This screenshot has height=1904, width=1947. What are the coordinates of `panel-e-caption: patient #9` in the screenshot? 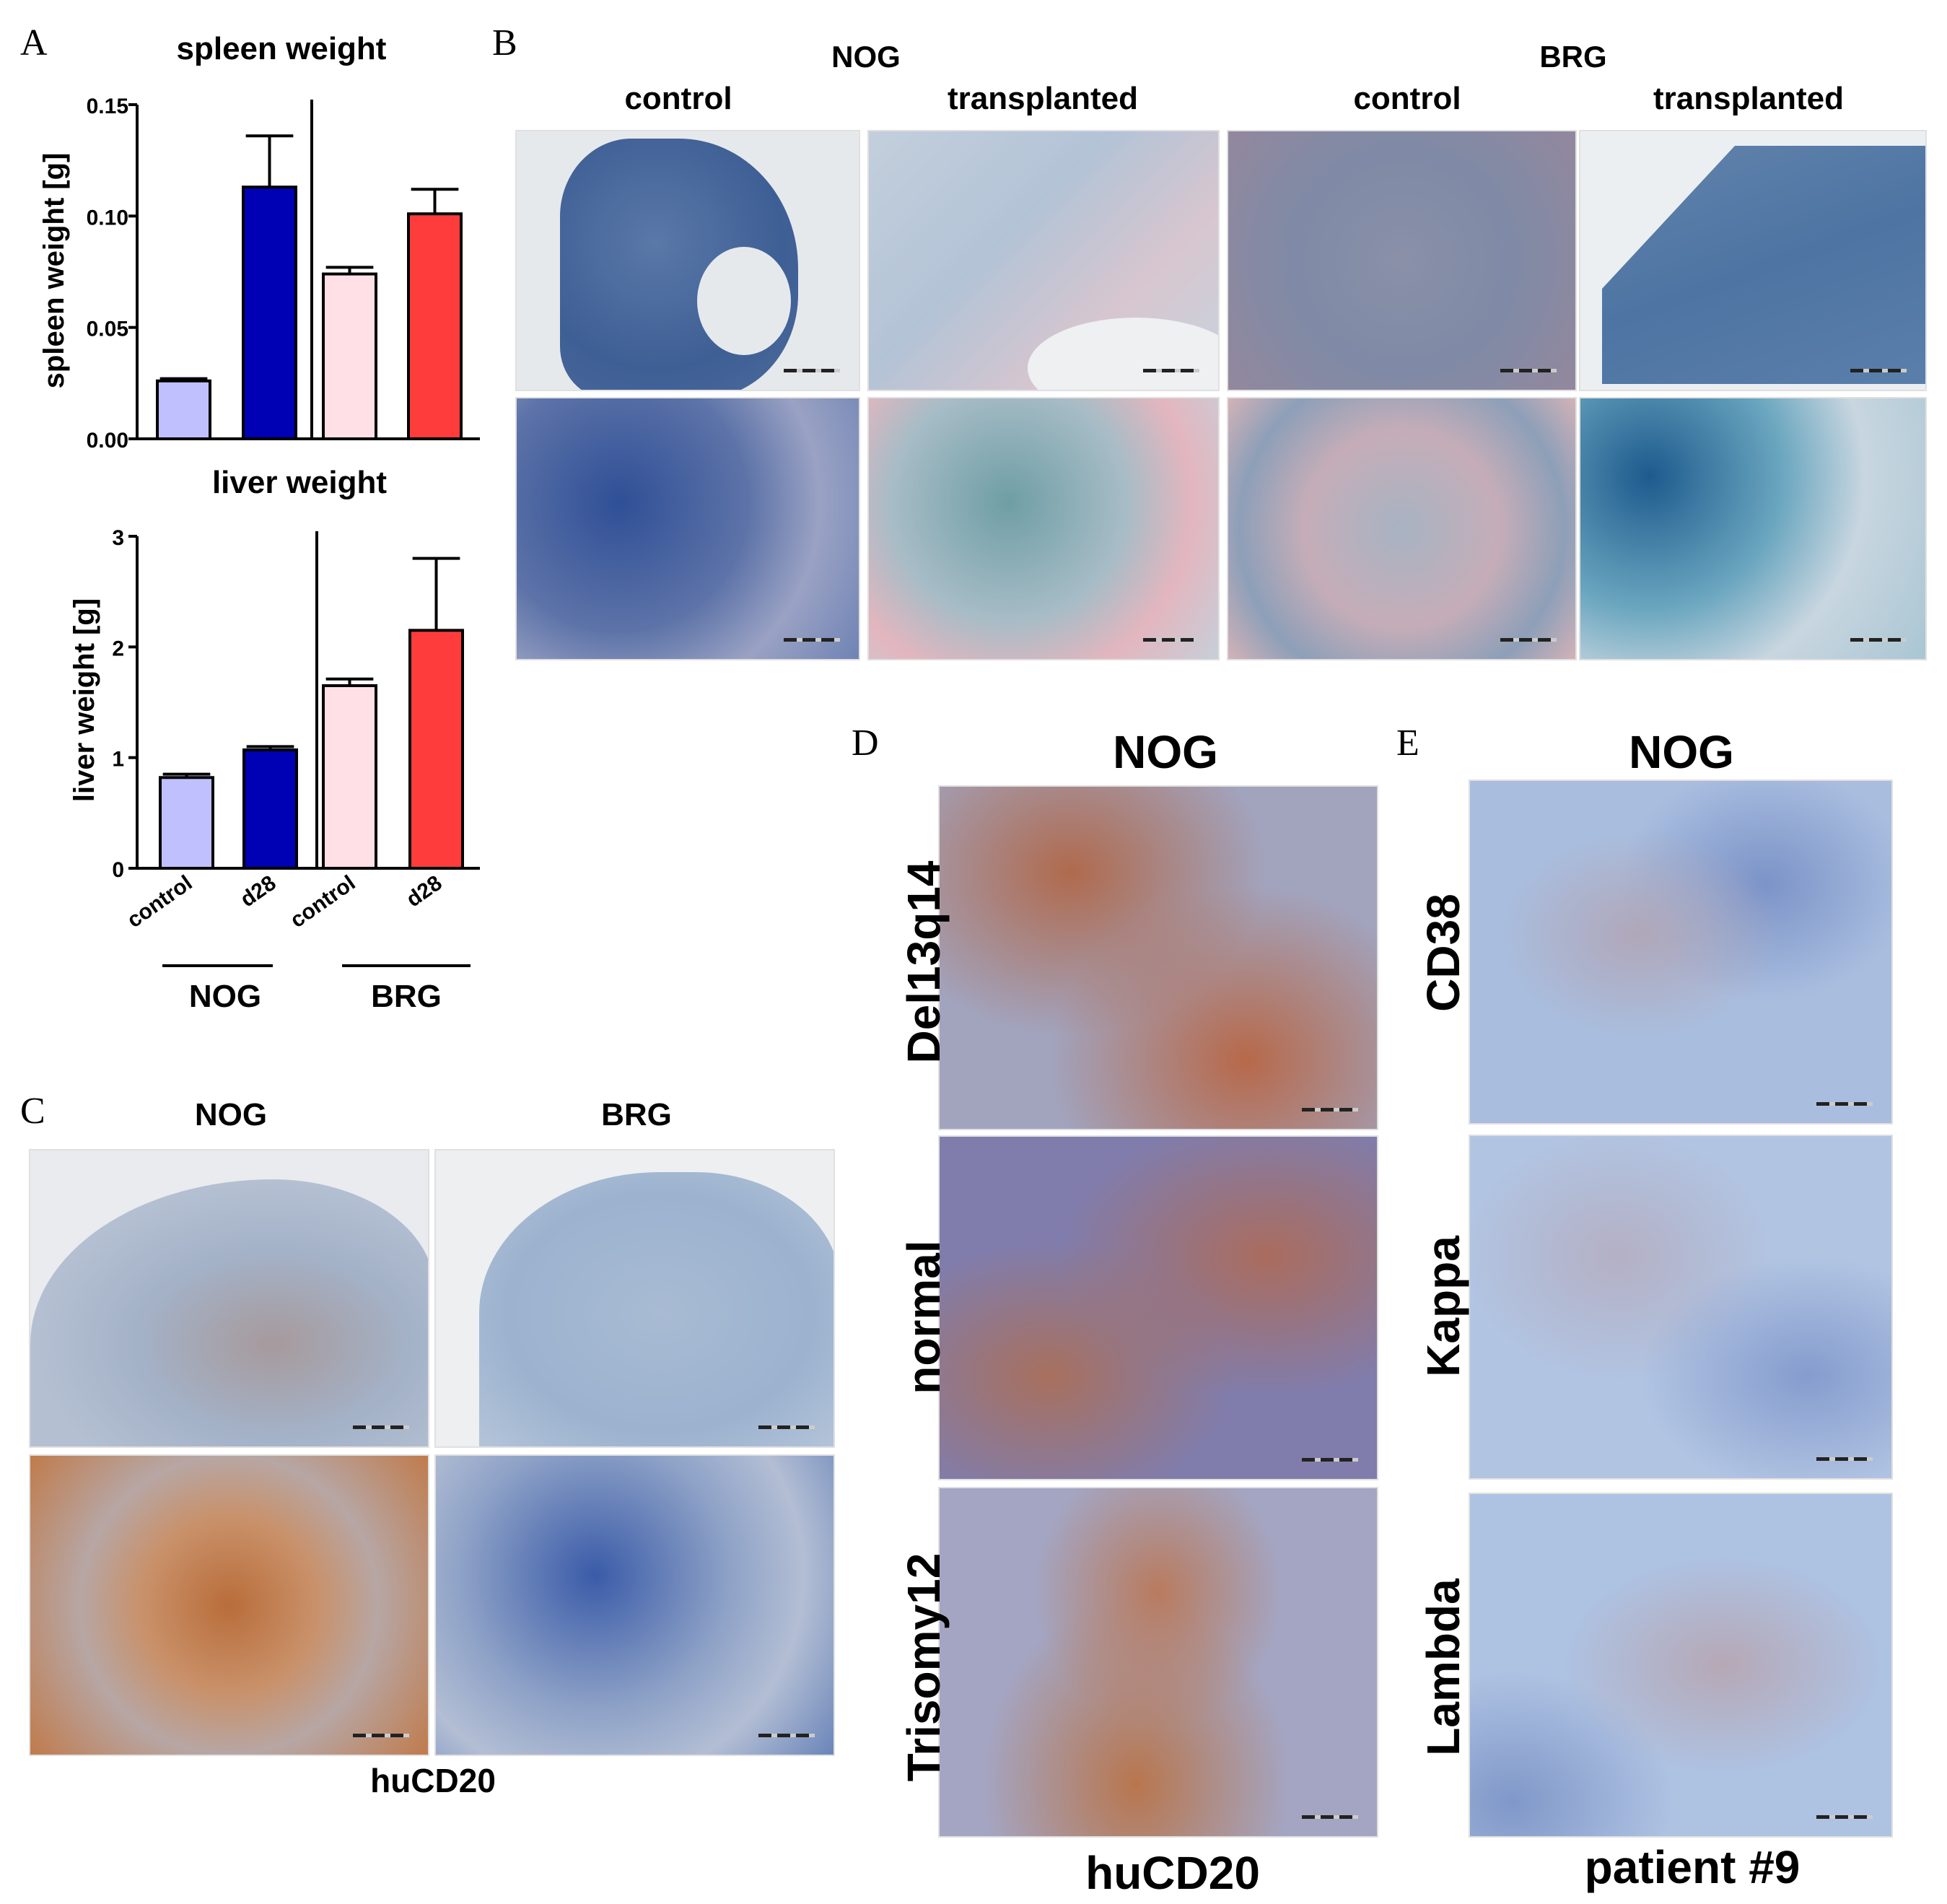 It's located at (1692, 1867).